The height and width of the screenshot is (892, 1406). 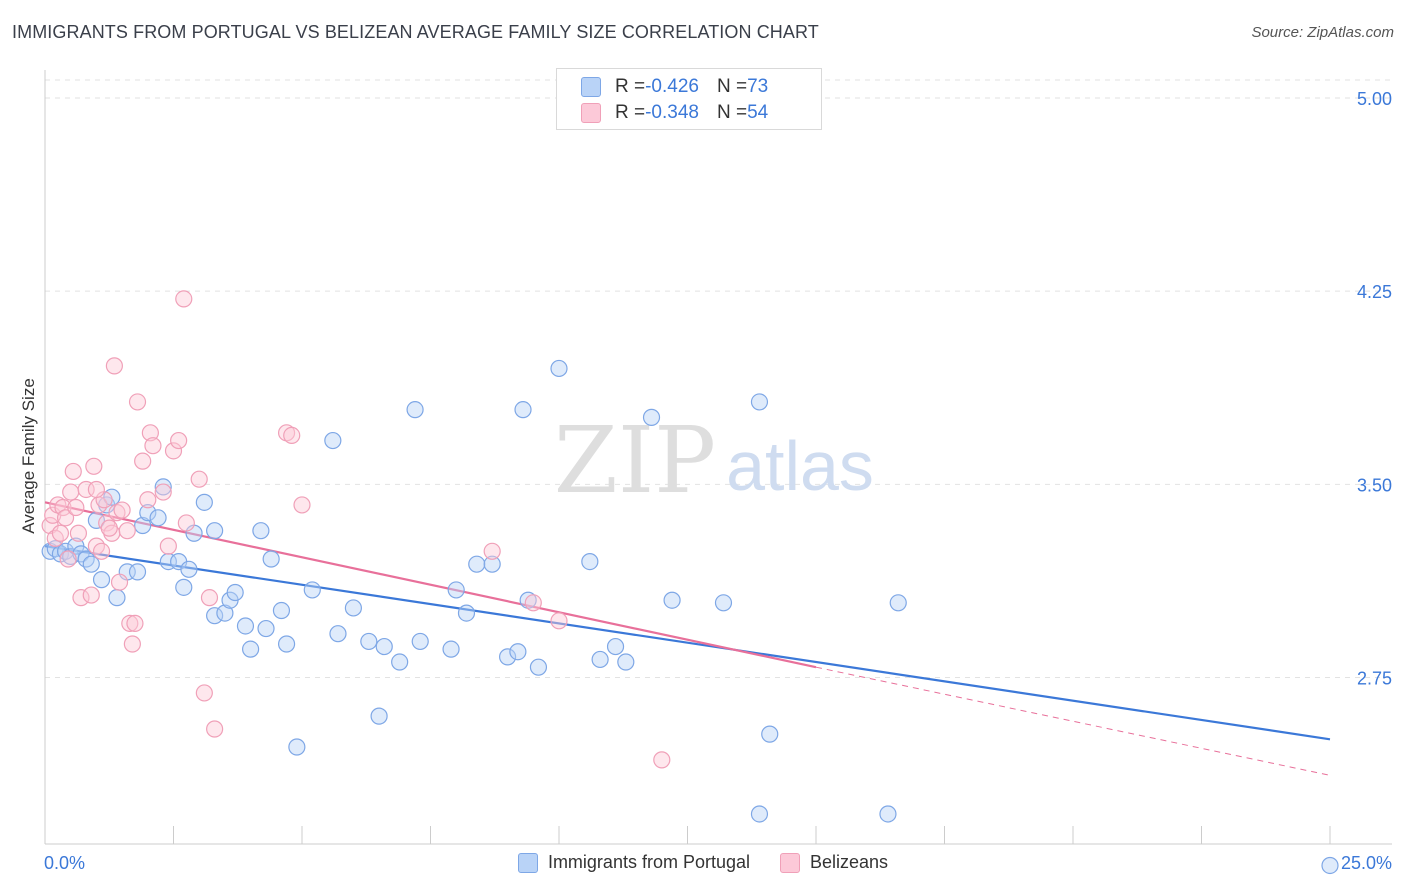 What do you see at coordinates (800, 466) in the screenshot?
I see `watermark-atlas: atlas` at bounding box center [800, 466].